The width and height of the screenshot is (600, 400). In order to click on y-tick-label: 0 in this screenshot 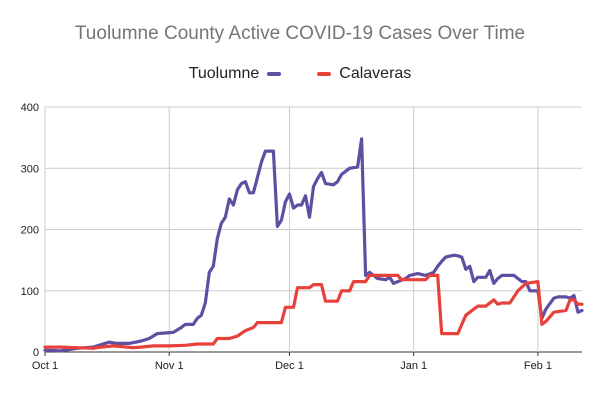, I will do `click(36, 353)`.